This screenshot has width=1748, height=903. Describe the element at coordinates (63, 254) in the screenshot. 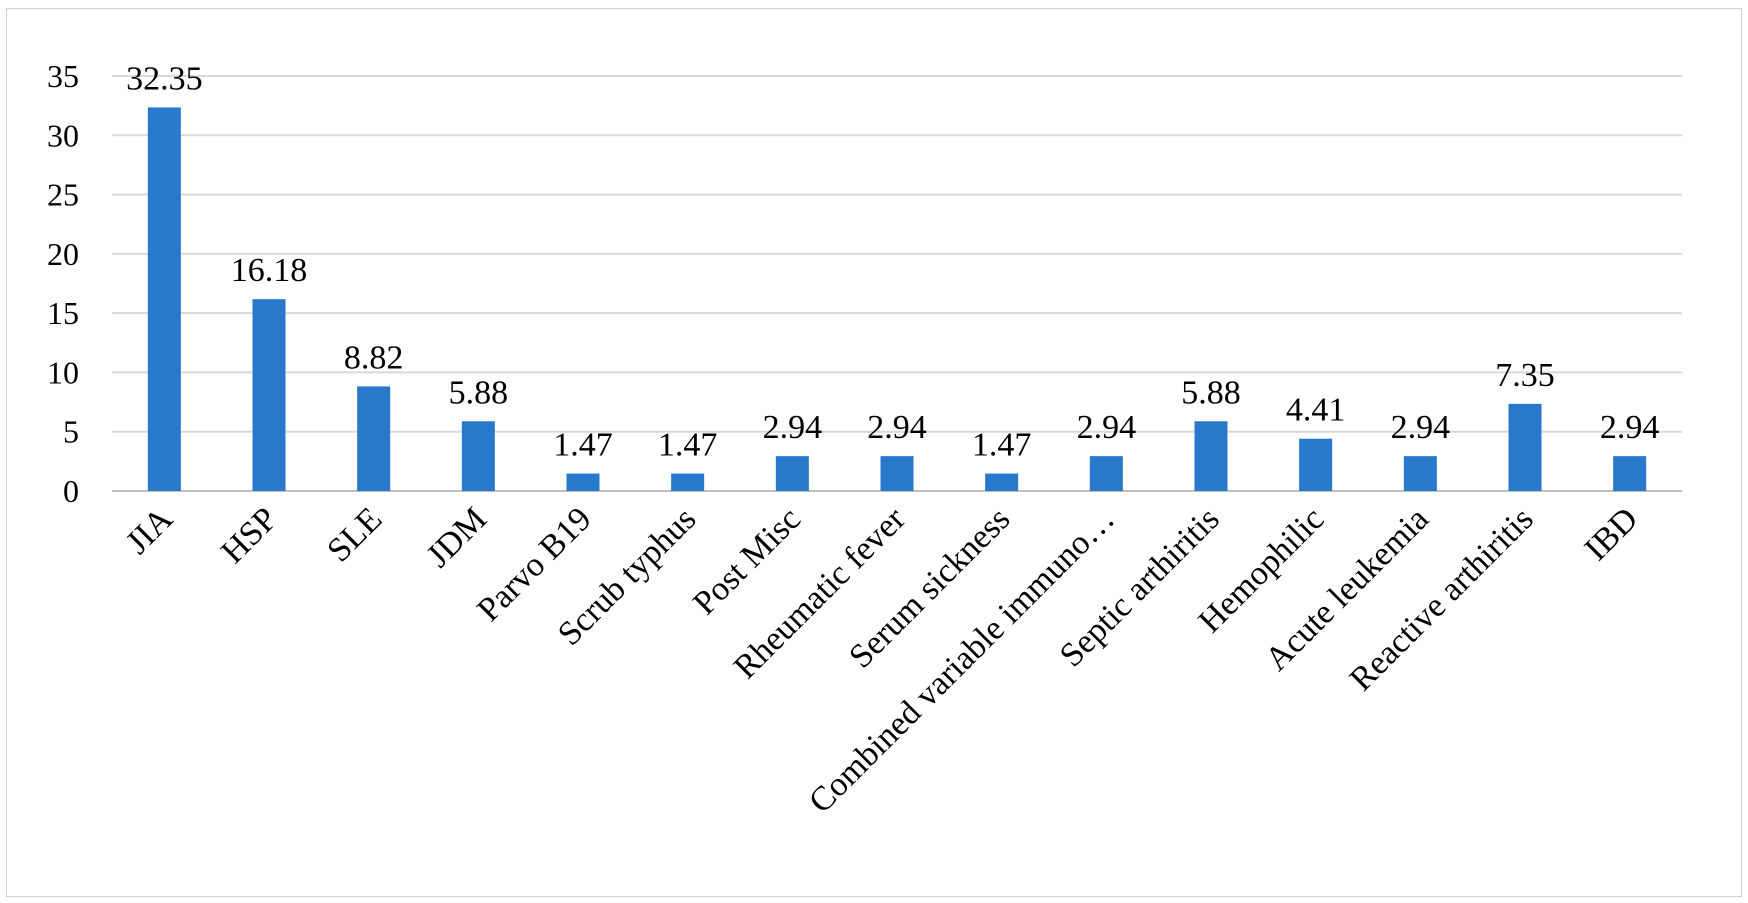

I see `y-tick-label: 20` at that location.